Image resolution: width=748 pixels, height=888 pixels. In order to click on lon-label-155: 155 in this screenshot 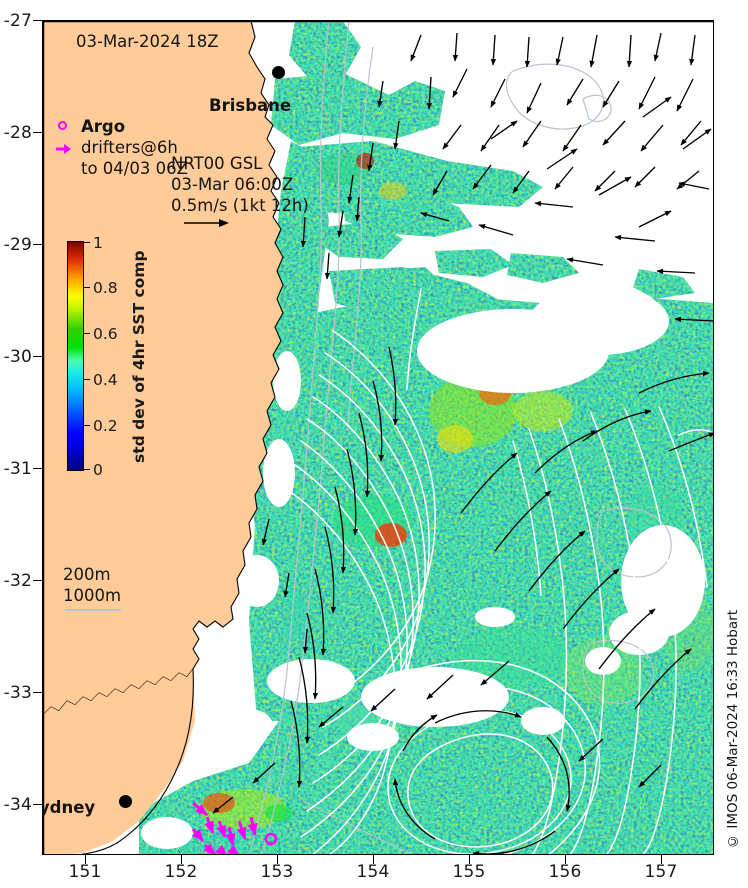, I will do `click(469, 872)`.